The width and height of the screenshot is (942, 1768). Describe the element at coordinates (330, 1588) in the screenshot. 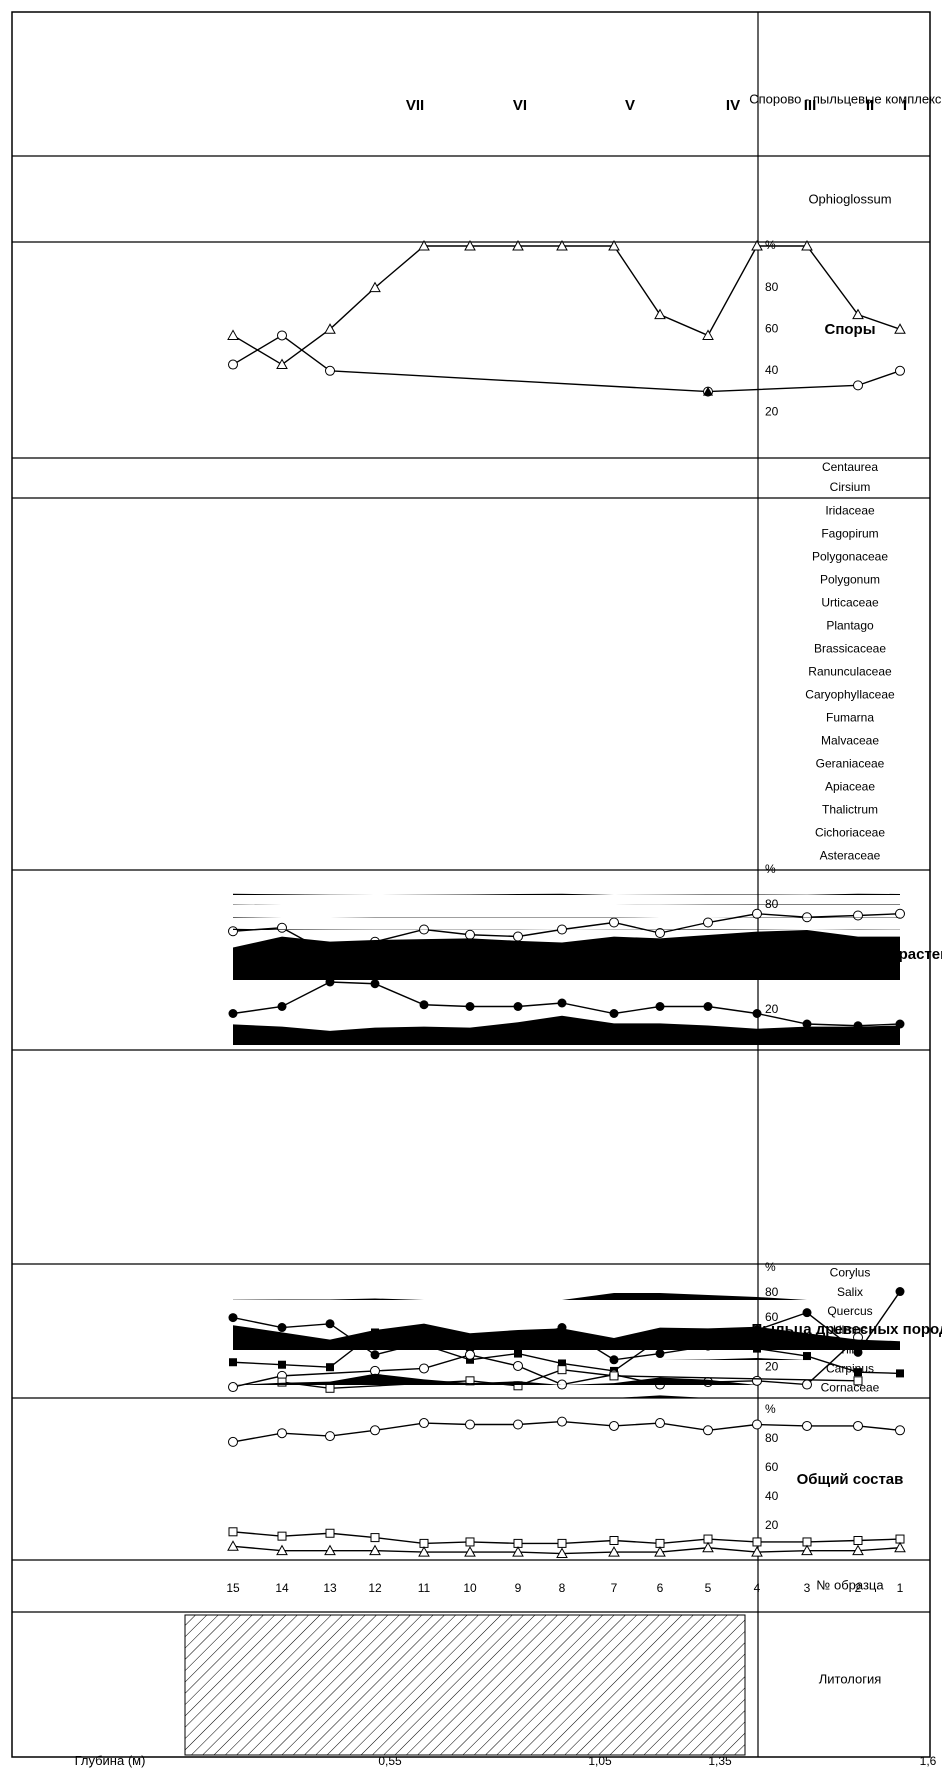

I see `sample-number: 13` at that location.